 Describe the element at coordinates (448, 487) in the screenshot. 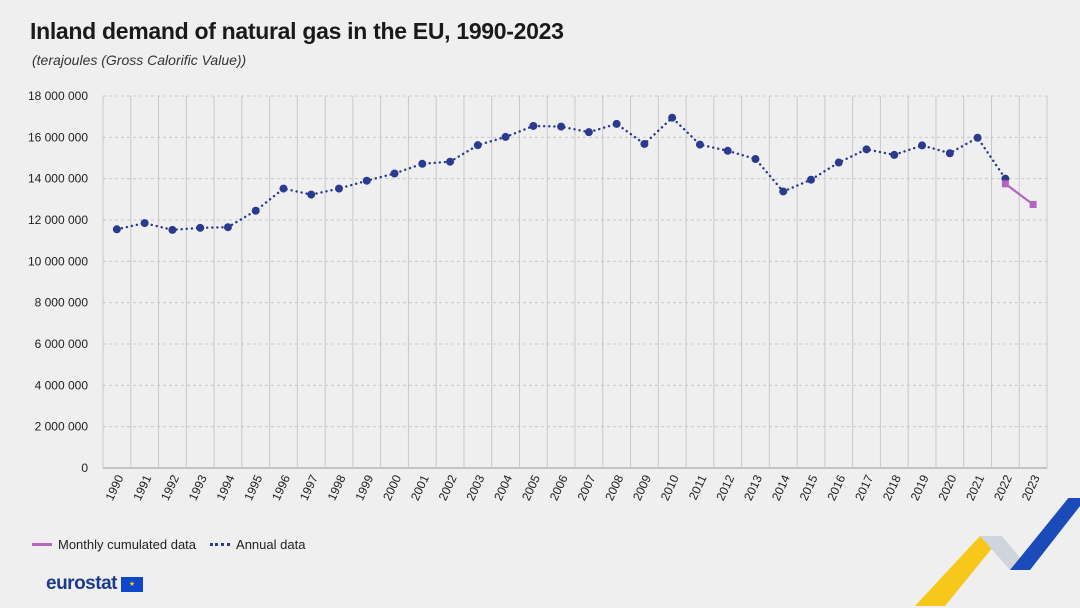

I see `x-tick-label: 2002` at that location.